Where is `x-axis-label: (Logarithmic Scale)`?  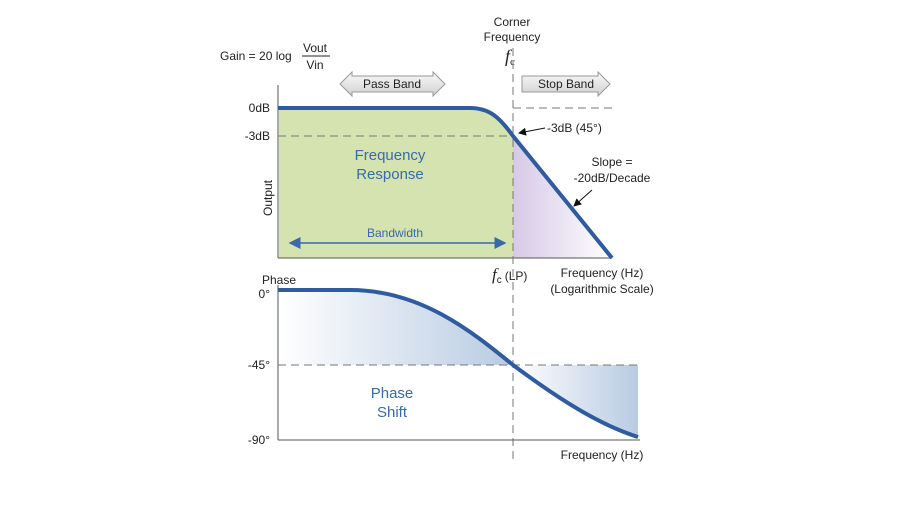
x-axis-label: (Logarithmic Scale) is located at coordinates (601, 289).